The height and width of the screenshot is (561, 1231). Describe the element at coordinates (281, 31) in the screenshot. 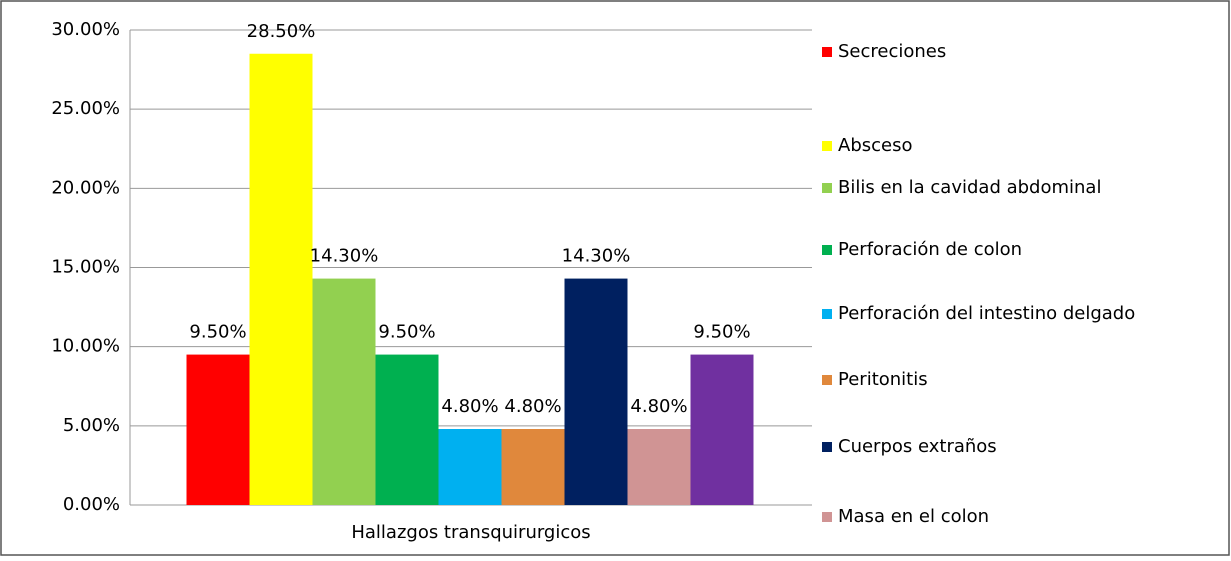

I see `data-label: 28.50%` at that location.